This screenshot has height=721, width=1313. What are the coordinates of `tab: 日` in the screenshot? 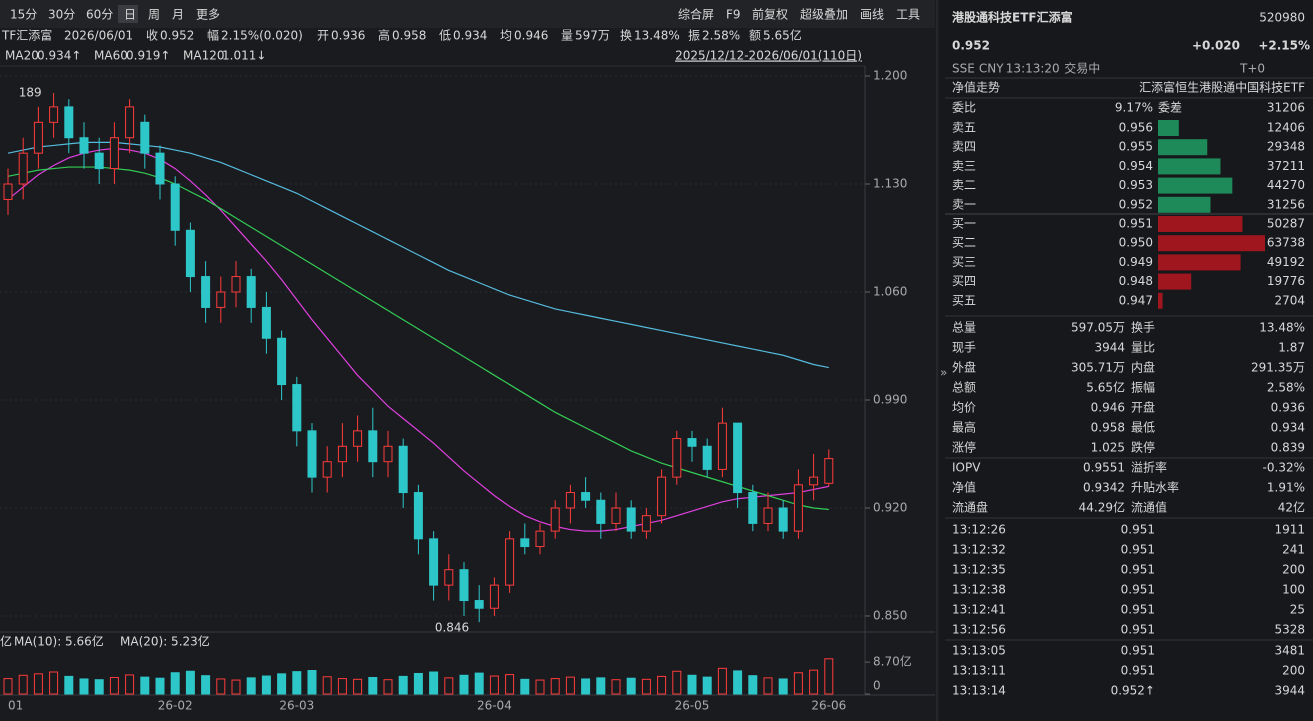 It's located at (130, 15).